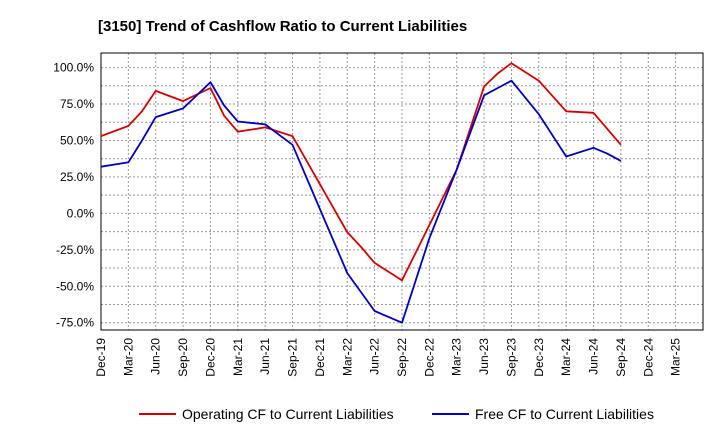  What do you see at coordinates (156, 356) in the screenshot?
I see `x-tick-label: Jun-20` at bounding box center [156, 356].